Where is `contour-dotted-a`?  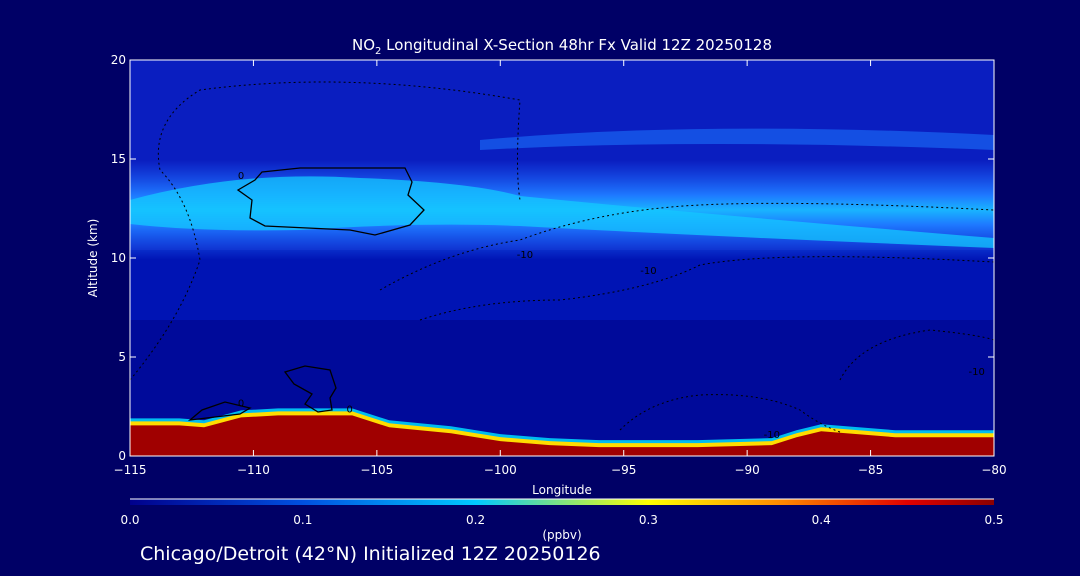 contour-dotted-a is located at coordinates (686, 246).